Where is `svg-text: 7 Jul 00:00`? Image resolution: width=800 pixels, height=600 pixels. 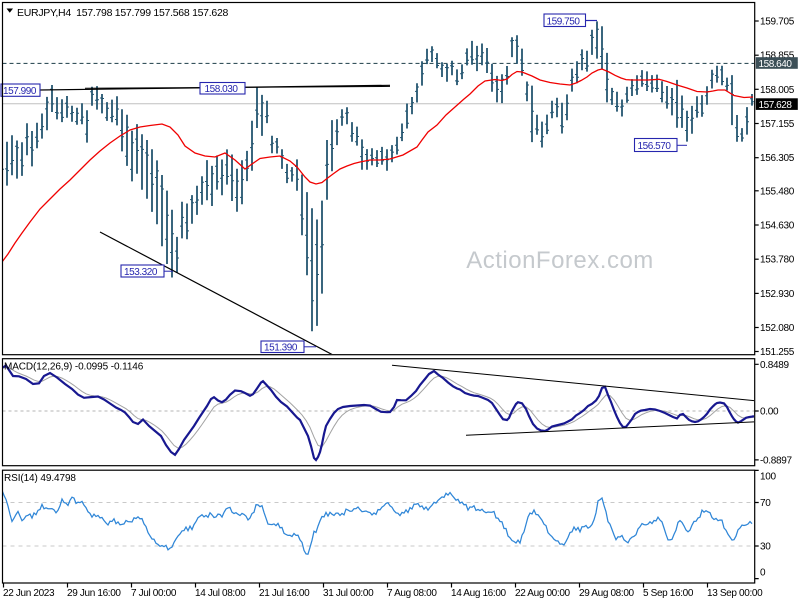 svg-text: 7 Jul 00:00 is located at coordinates (154, 593).